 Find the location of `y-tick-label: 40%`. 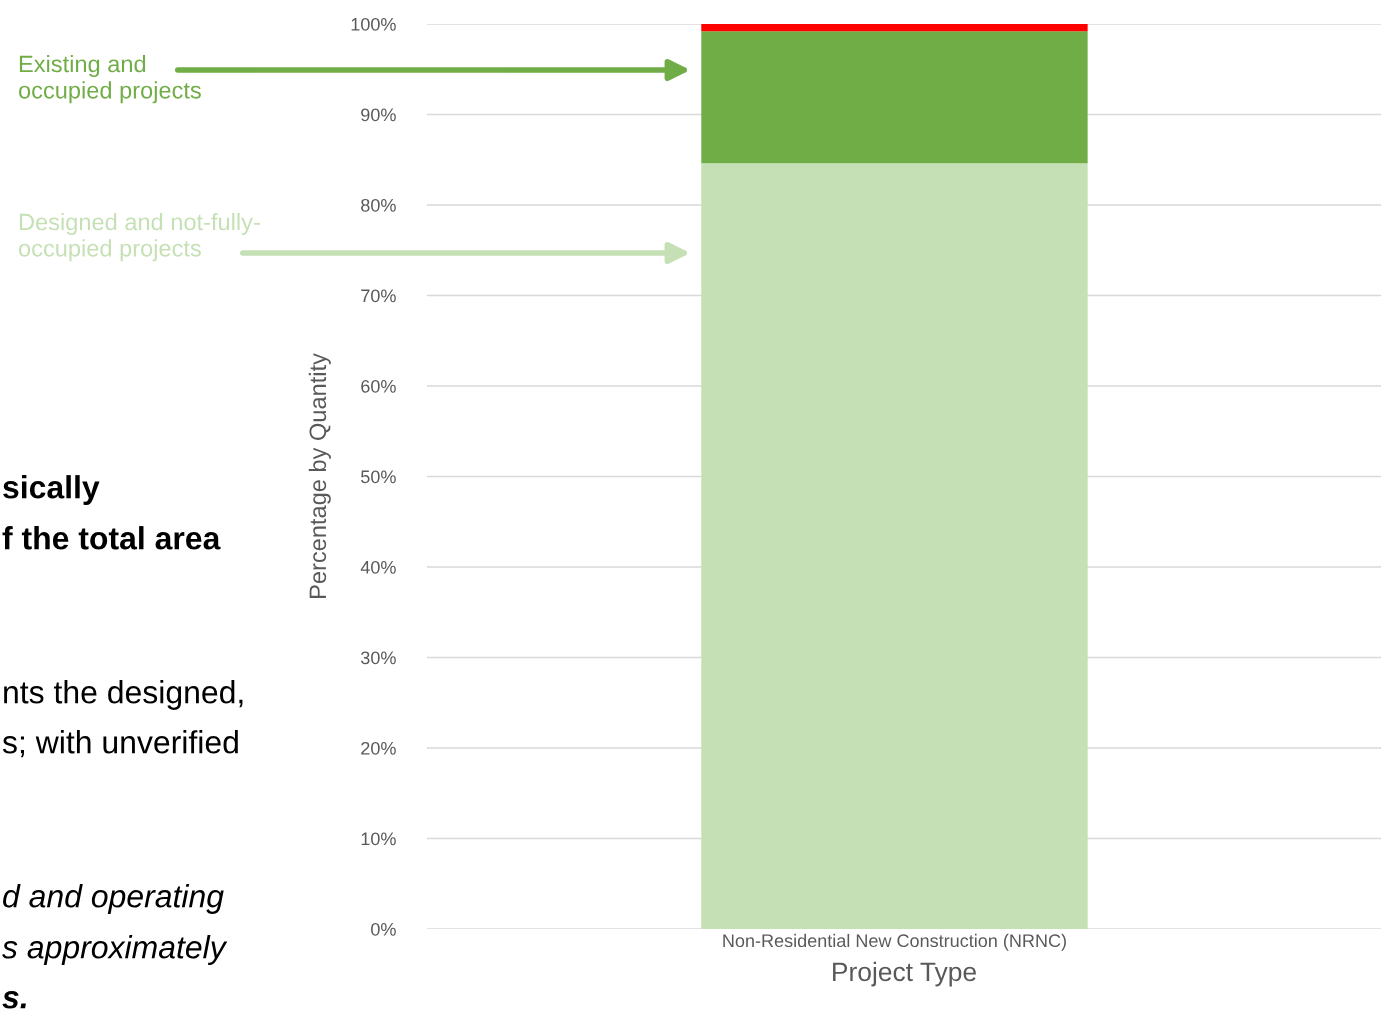

y-tick-label: 40% is located at coordinates (378, 567).